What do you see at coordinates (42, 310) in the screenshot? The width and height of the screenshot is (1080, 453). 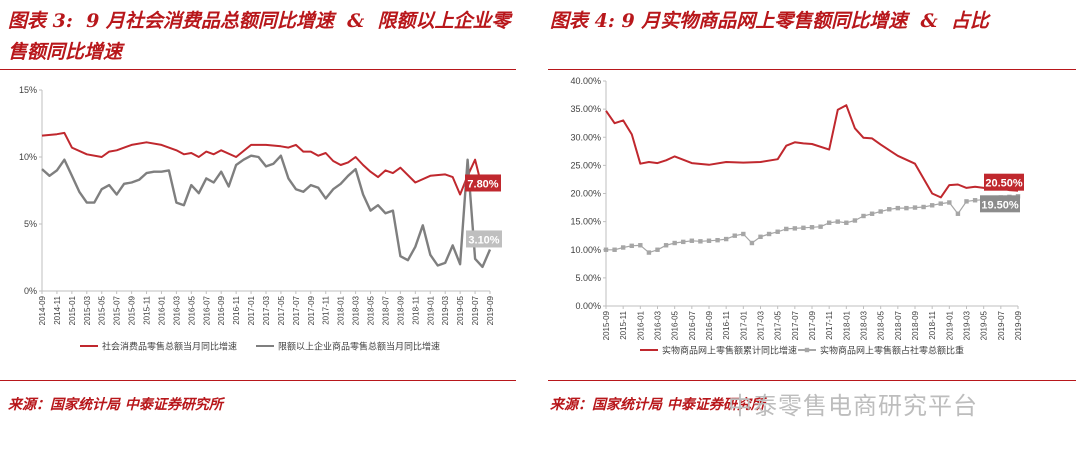 I see `x-tick-label: 2014-09` at bounding box center [42, 310].